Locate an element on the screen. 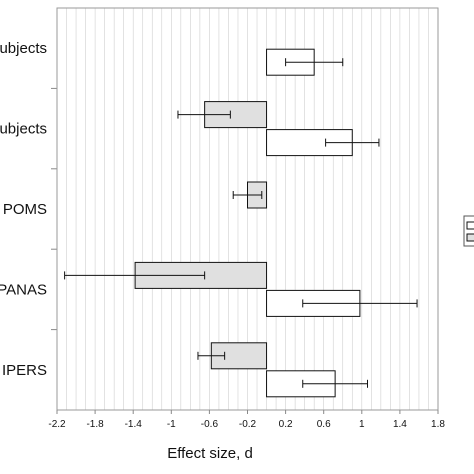 This screenshot has height=474, width=474. x-tick-labels: -2.2 -1.8 -1.4 -1 -0.6 -0.2 0.2 0.6 1 1.4 1.8 is located at coordinates (246, 420).